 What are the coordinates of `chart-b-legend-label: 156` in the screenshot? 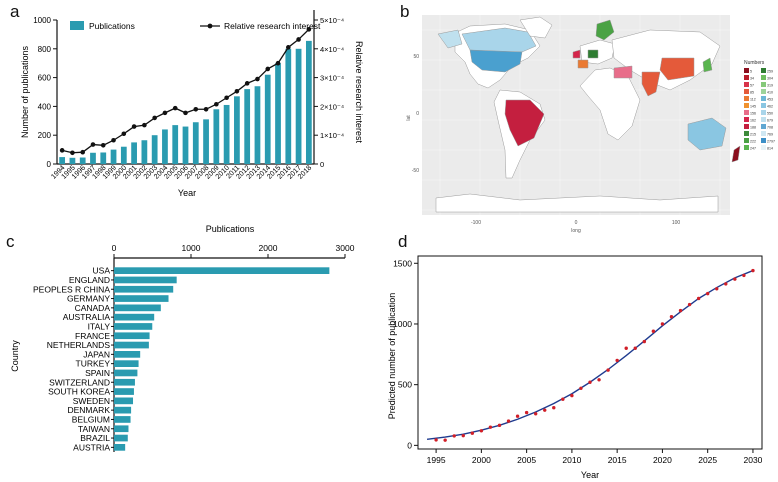 It's located at (753, 114).